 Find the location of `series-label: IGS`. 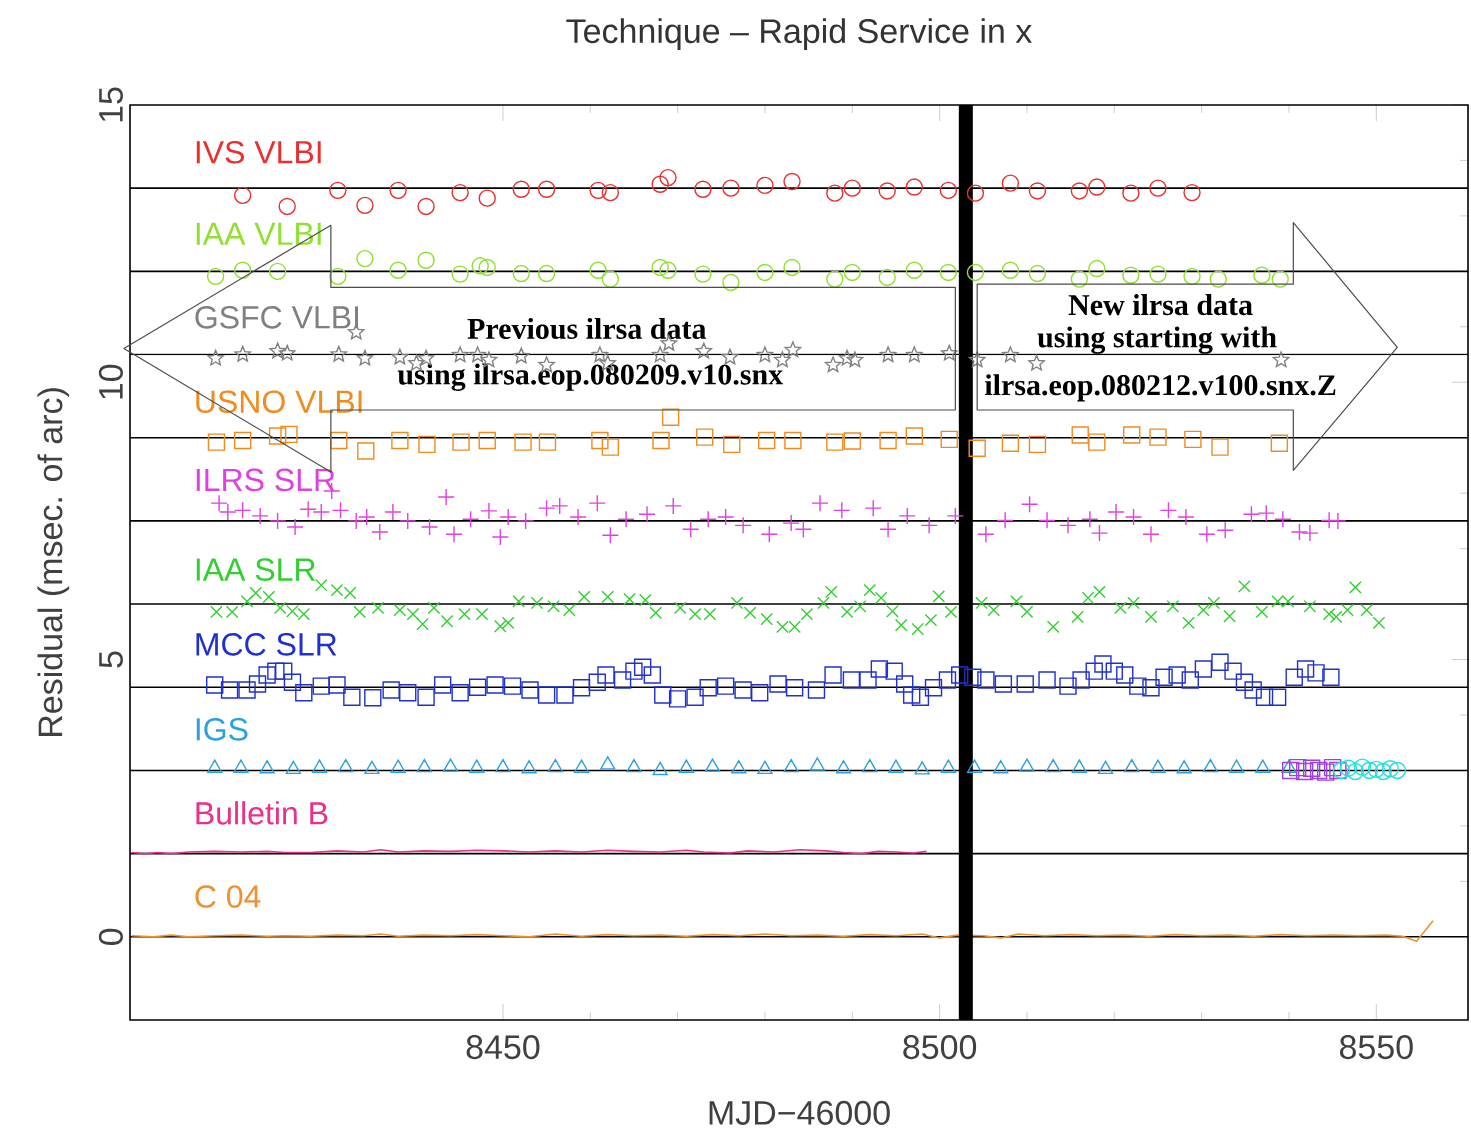

series-label: IGS is located at coordinates (222, 729).